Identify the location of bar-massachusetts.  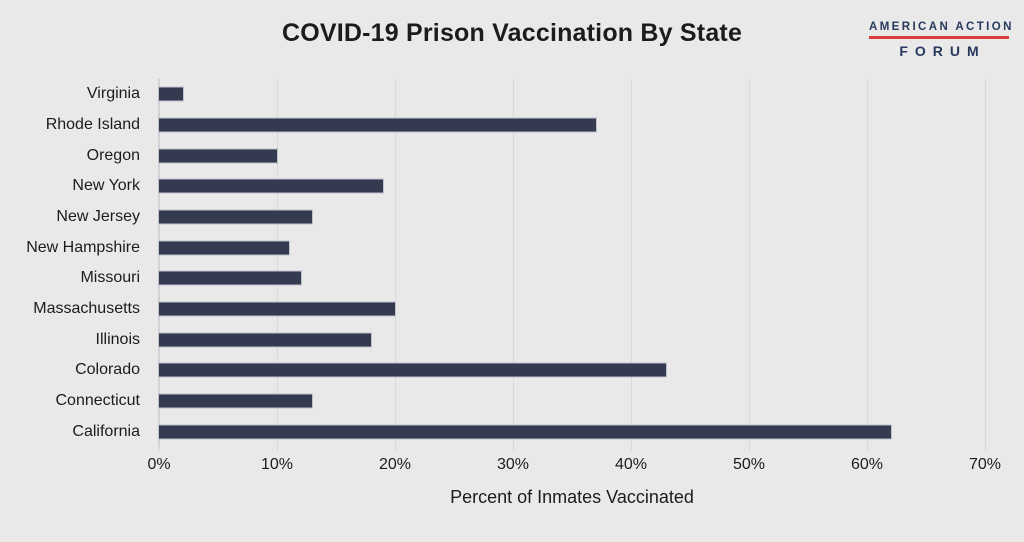
(277, 309).